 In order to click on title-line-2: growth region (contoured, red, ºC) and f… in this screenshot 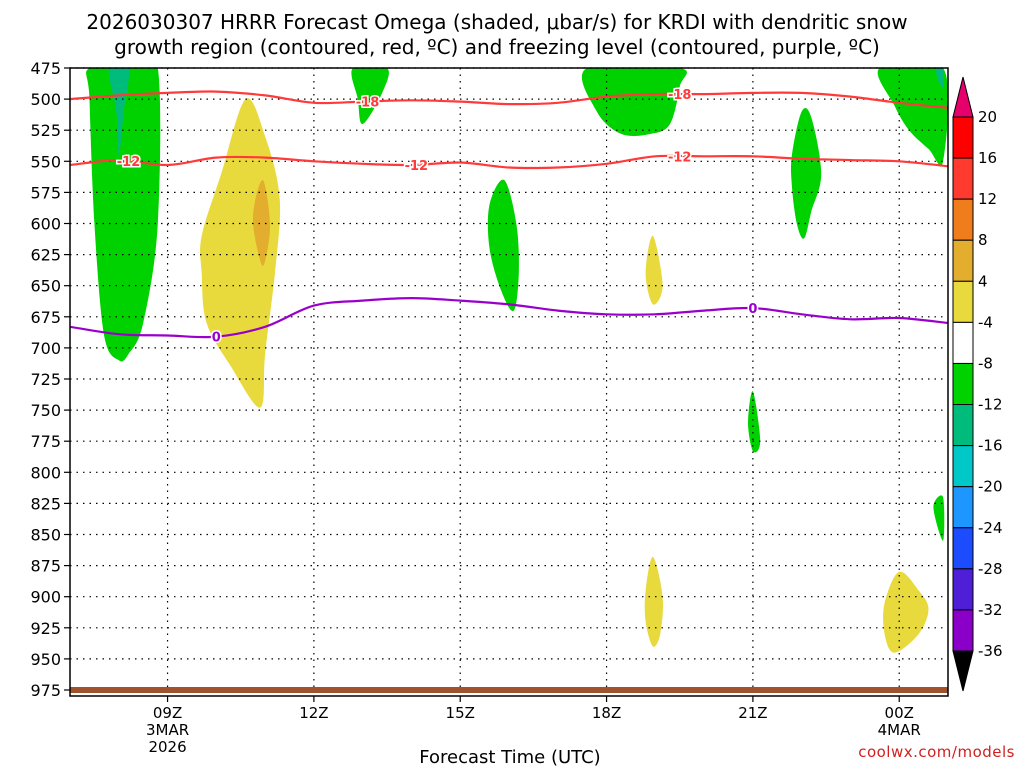, I will do `click(497, 47)`.